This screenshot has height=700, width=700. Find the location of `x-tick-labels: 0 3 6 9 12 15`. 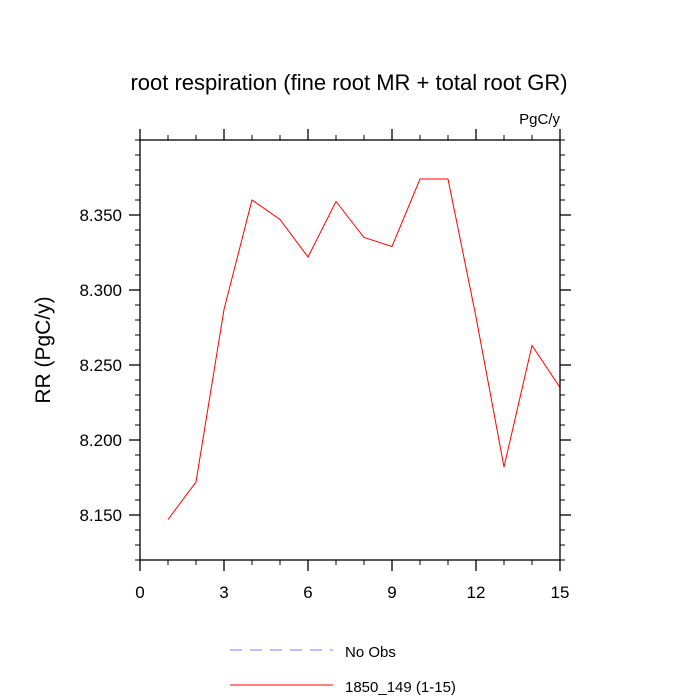

x-tick-labels: 0 3 6 9 12 15 is located at coordinates (352, 592).